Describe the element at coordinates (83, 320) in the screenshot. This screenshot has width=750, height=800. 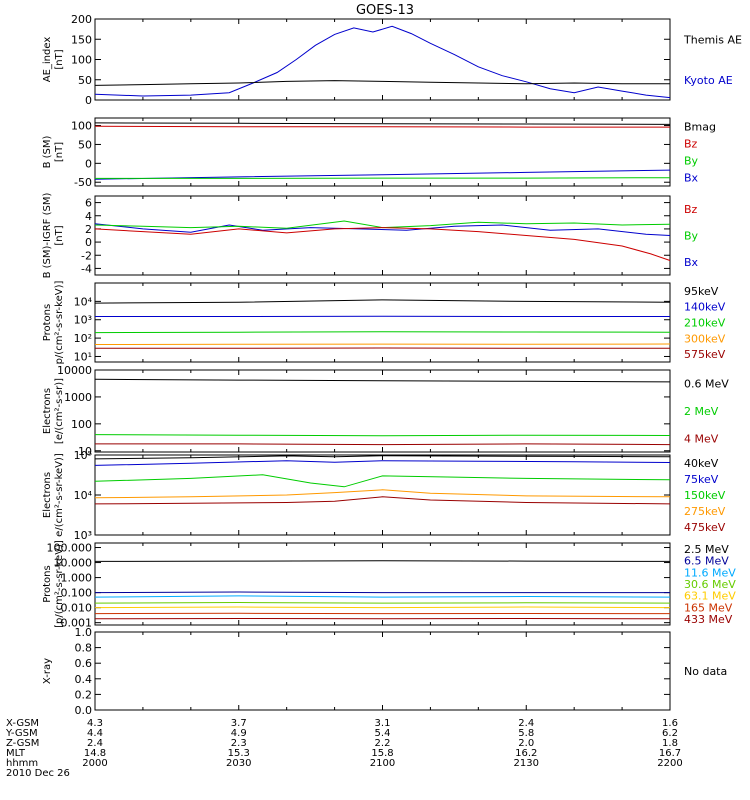
I see `y-tick-label: 10³` at that location.